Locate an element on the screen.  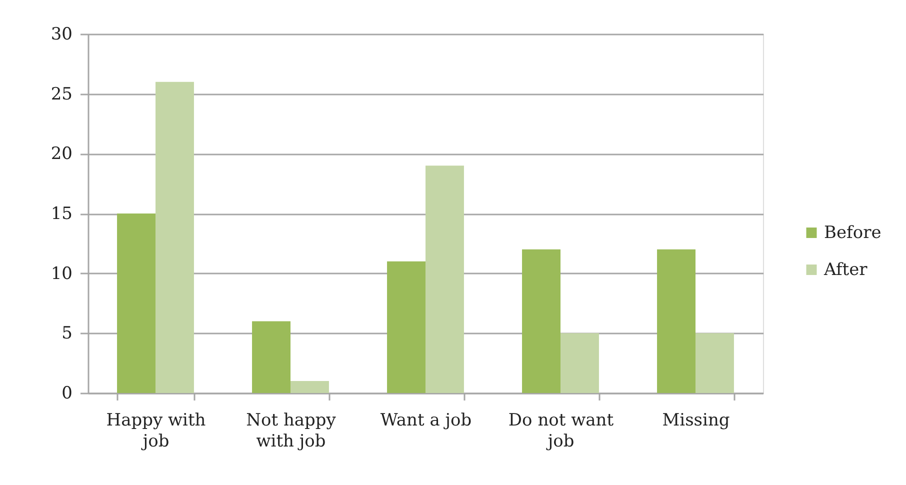
x-tick-label: Missing is located at coordinates (696, 420).